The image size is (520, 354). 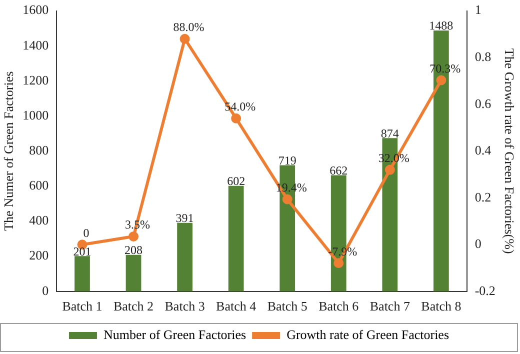 What do you see at coordinates (339, 306) in the screenshot?
I see `x-tick-label: Batch 6` at bounding box center [339, 306].